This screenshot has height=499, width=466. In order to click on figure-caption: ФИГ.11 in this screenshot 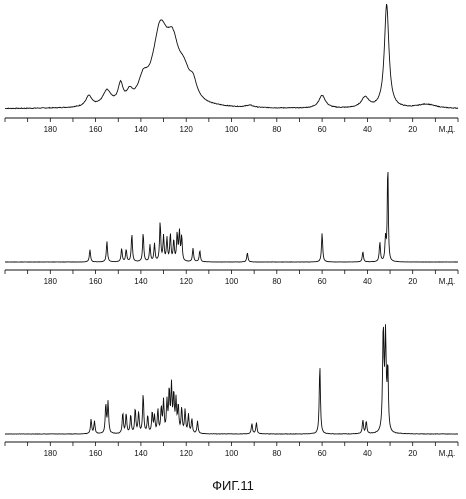, I will do `click(233, 485)`.